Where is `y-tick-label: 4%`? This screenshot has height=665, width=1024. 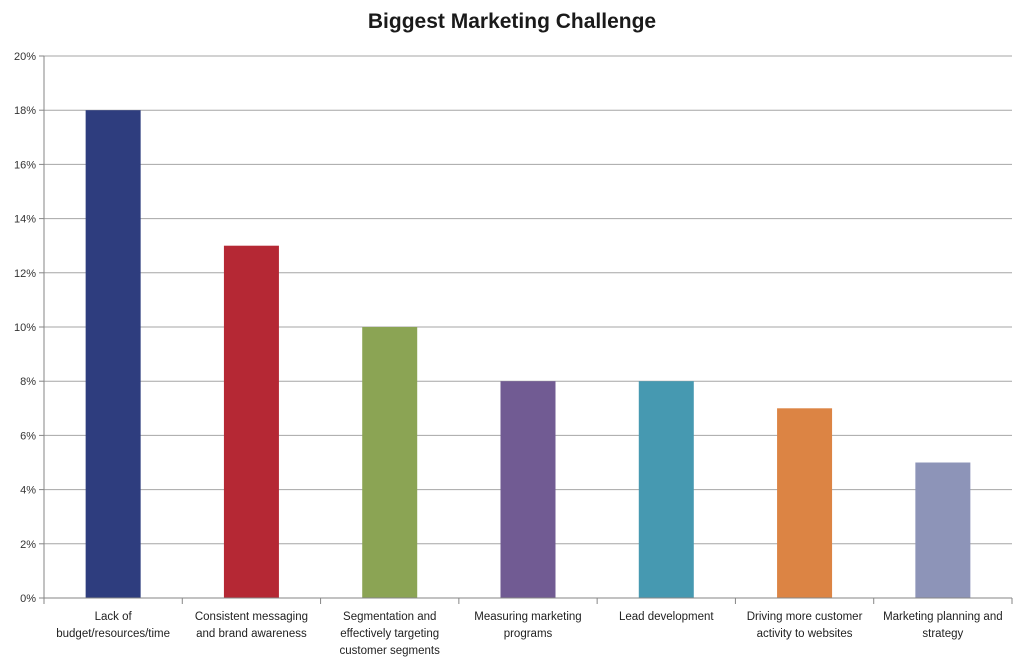 y-tick-label: 4% is located at coordinates (28, 491).